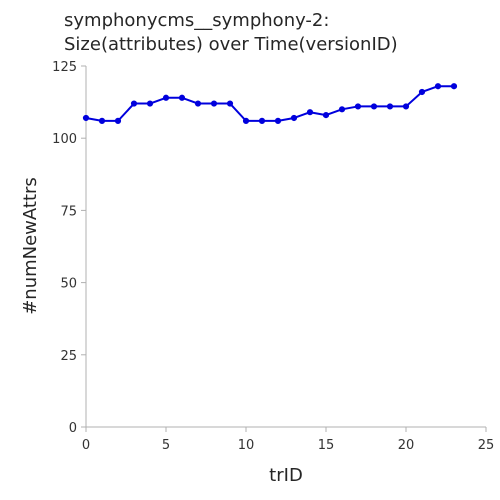 Image resolution: width=500 pixels, height=500 pixels. Describe the element at coordinates (326, 445) in the screenshot. I see `x-tick-label: 15` at that location.